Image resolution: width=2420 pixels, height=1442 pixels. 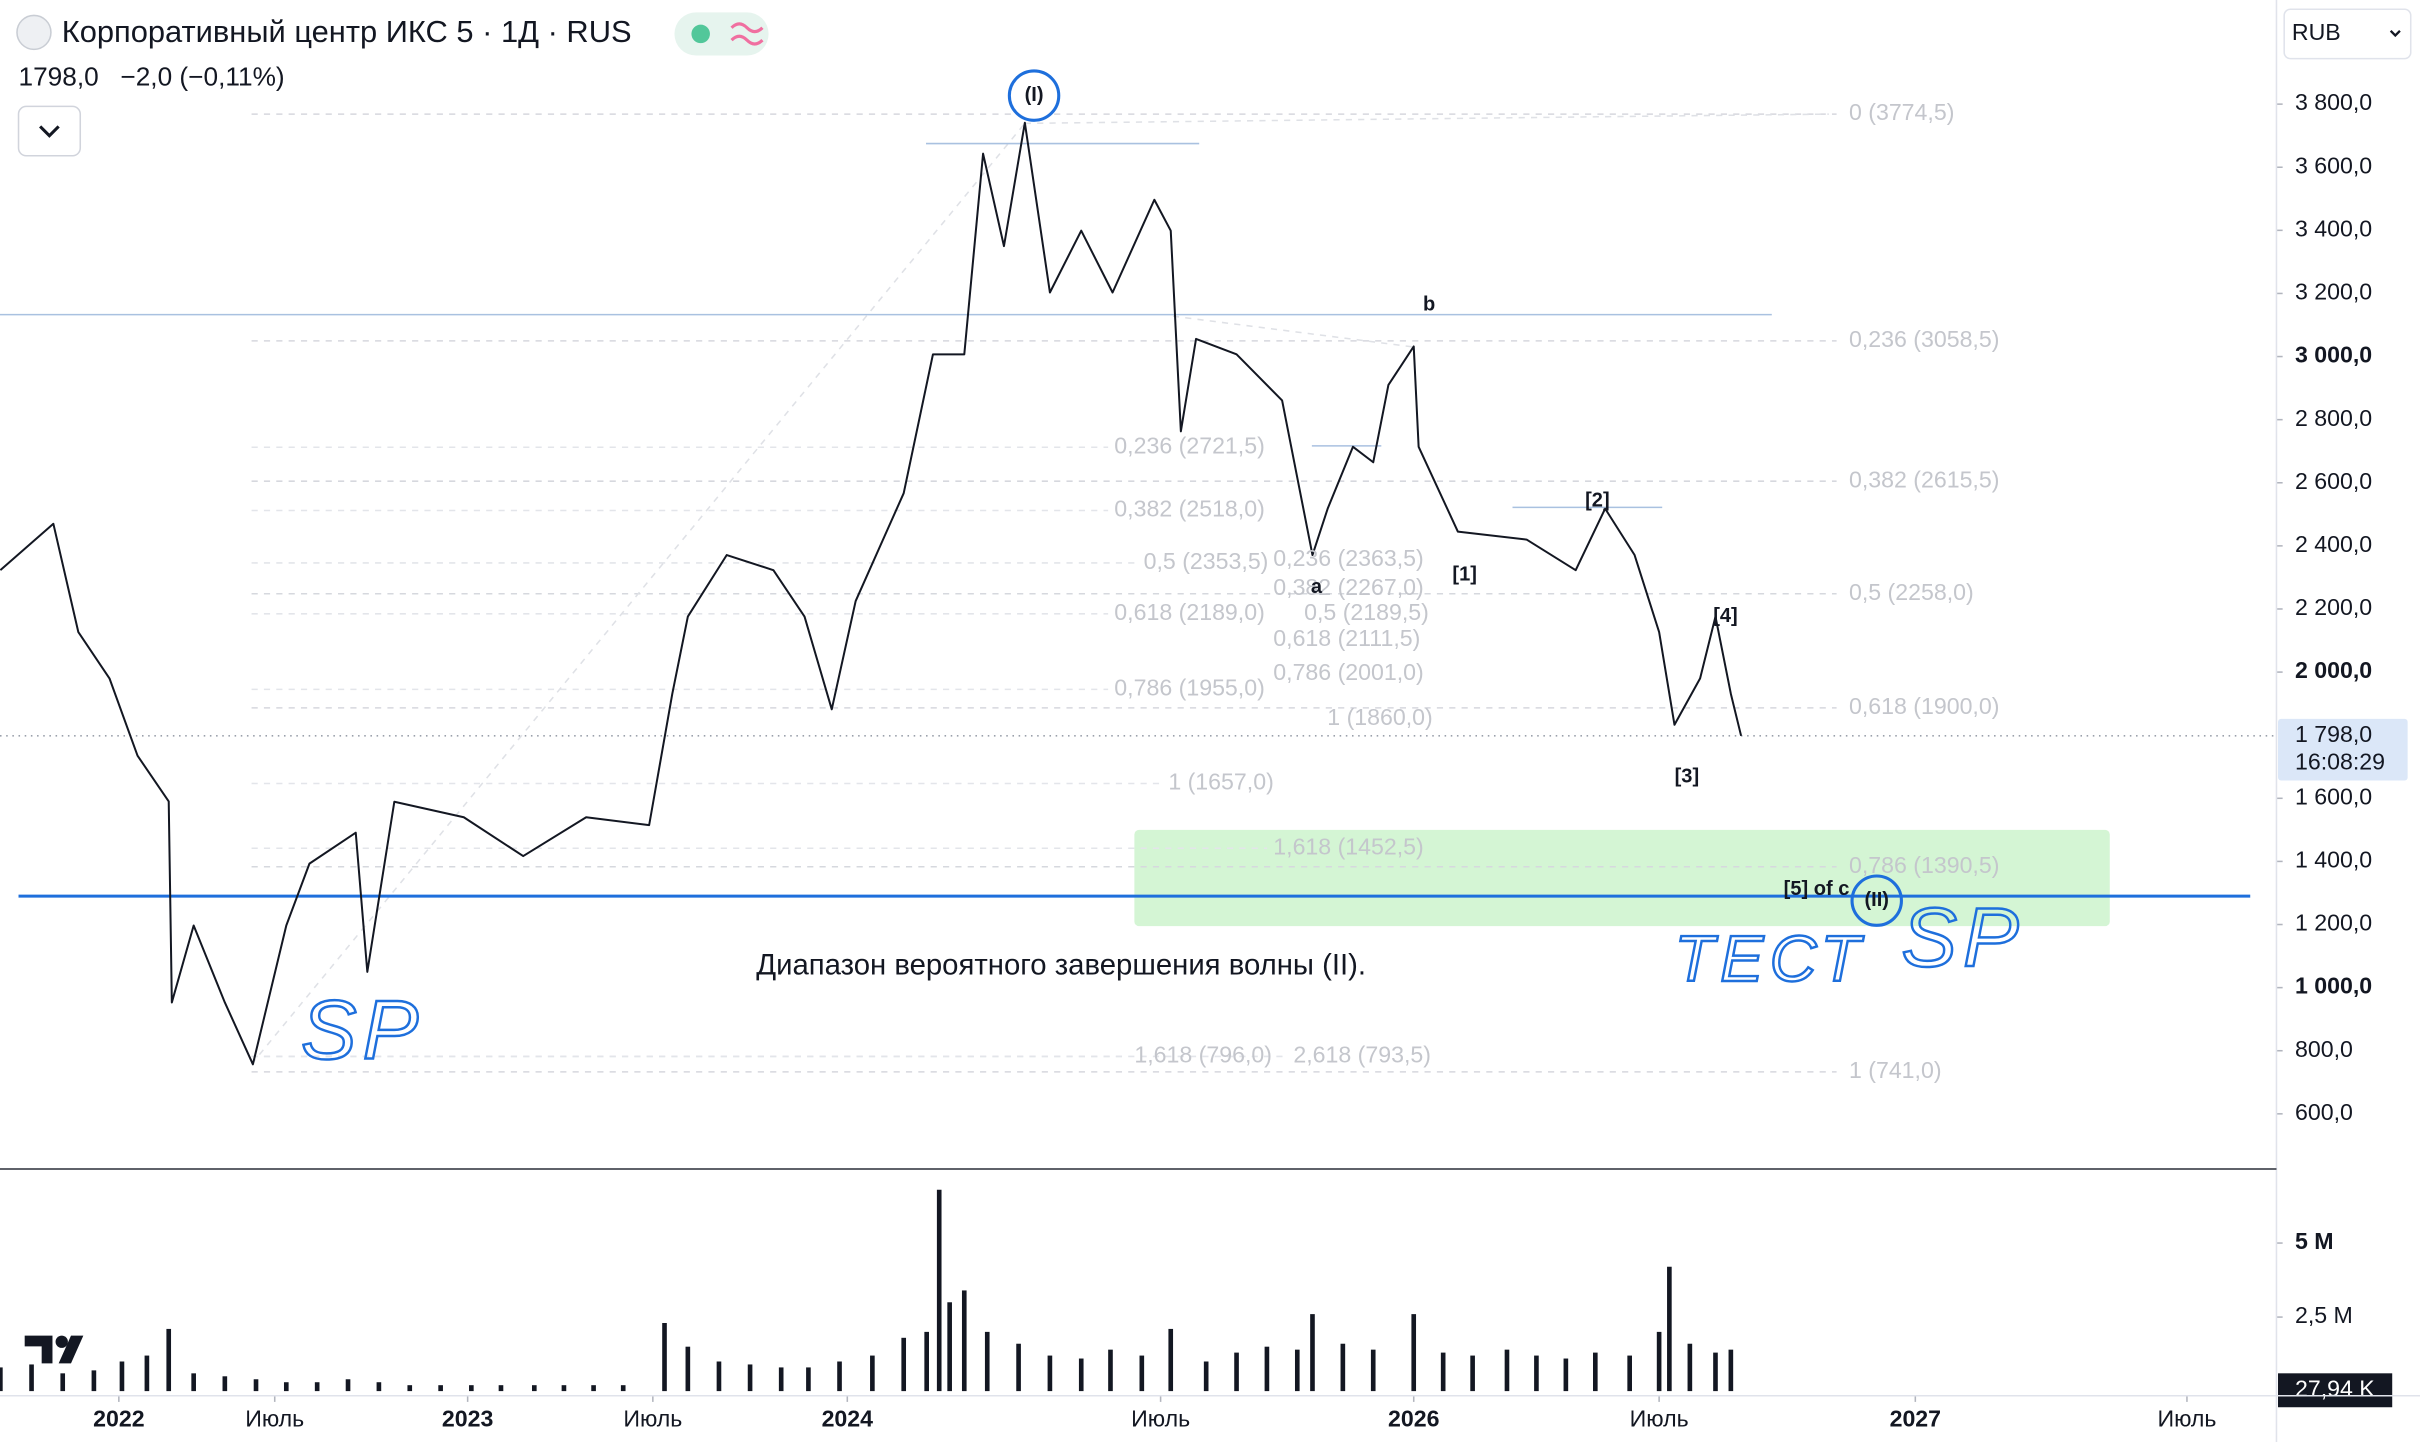 What do you see at coordinates (1895, 1070) in the screenshot?
I see `fib-label: 1 (741,0)` at bounding box center [1895, 1070].